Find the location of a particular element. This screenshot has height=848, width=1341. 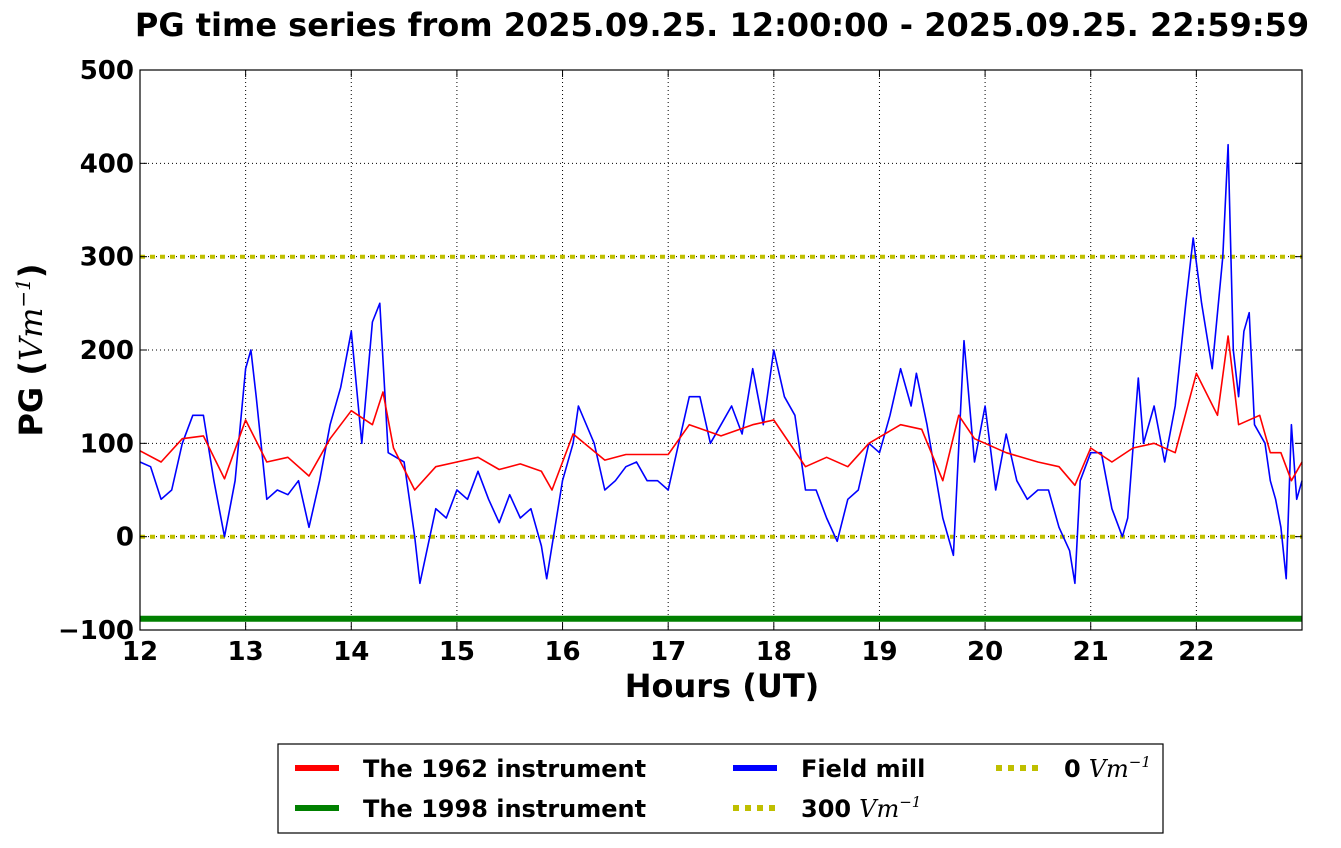

legend-frame is located at coordinates (720, 788).